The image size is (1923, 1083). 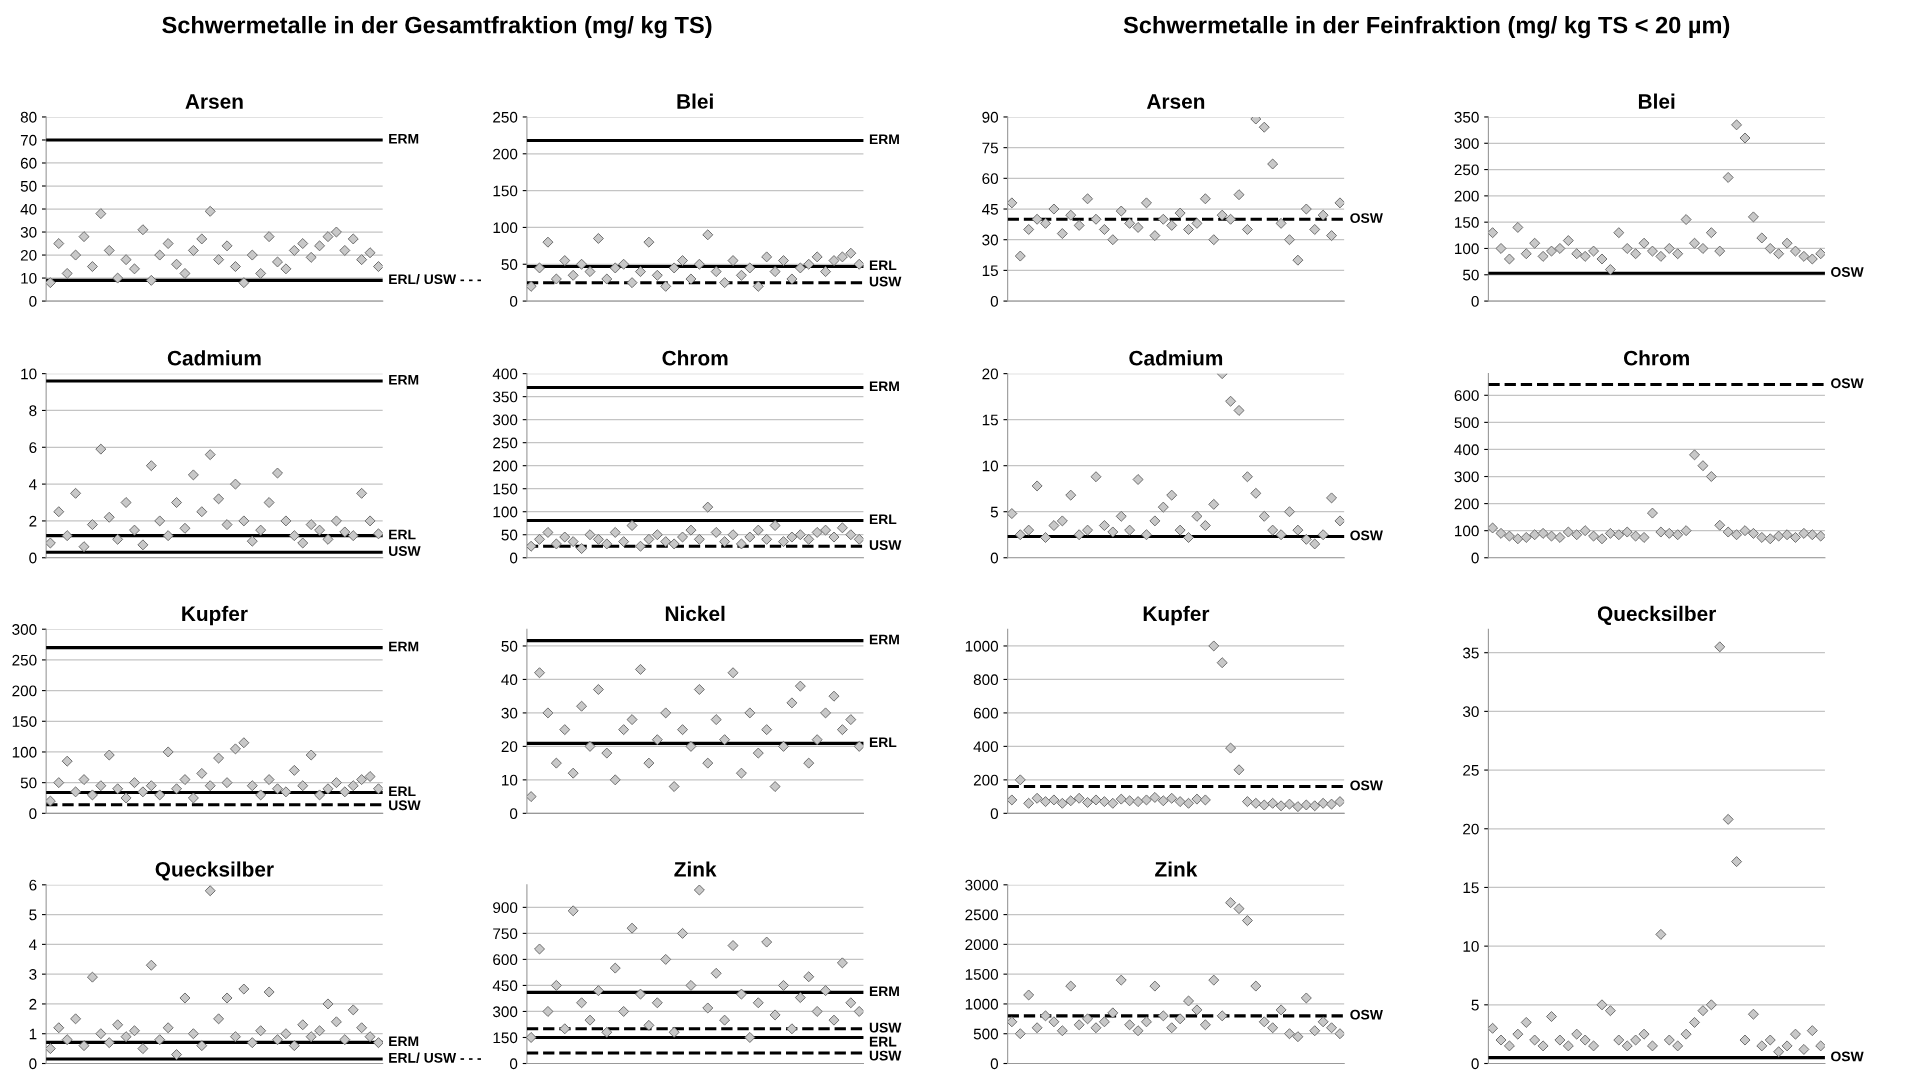 What do you see at coordinates (982, 885) in the screenshot?
I see `y-tick-label: 3000` at bounding box center [982, 885].